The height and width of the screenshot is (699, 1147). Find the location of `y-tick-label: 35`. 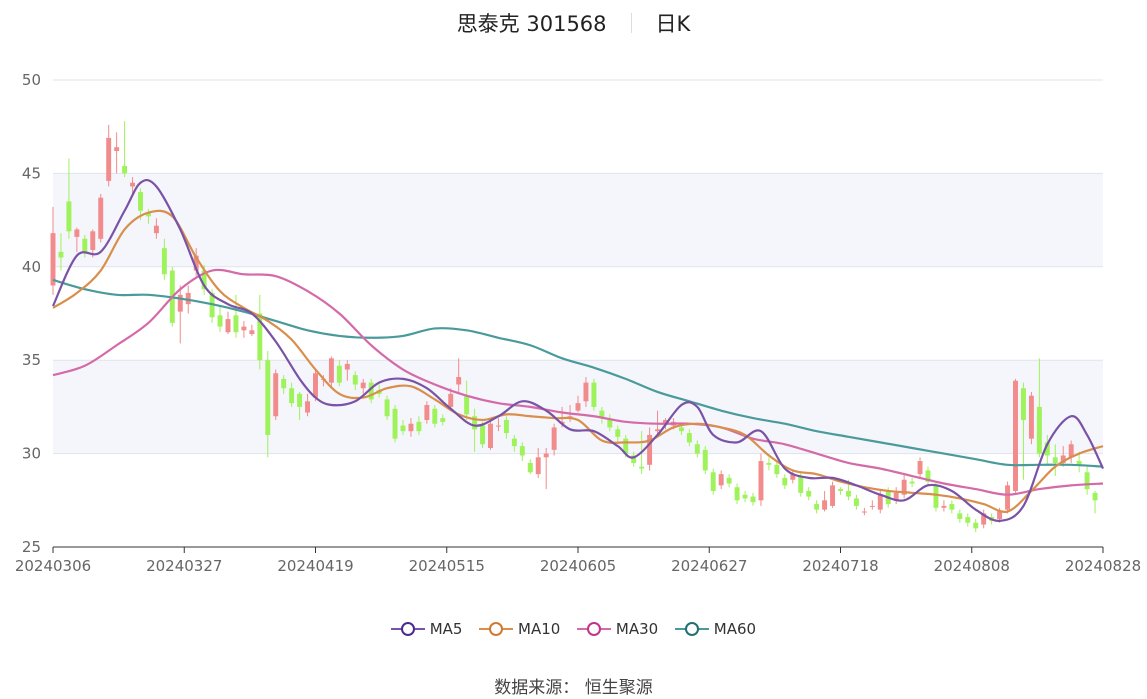

y-tick-label: 35 is located at coordinates (31, 360).